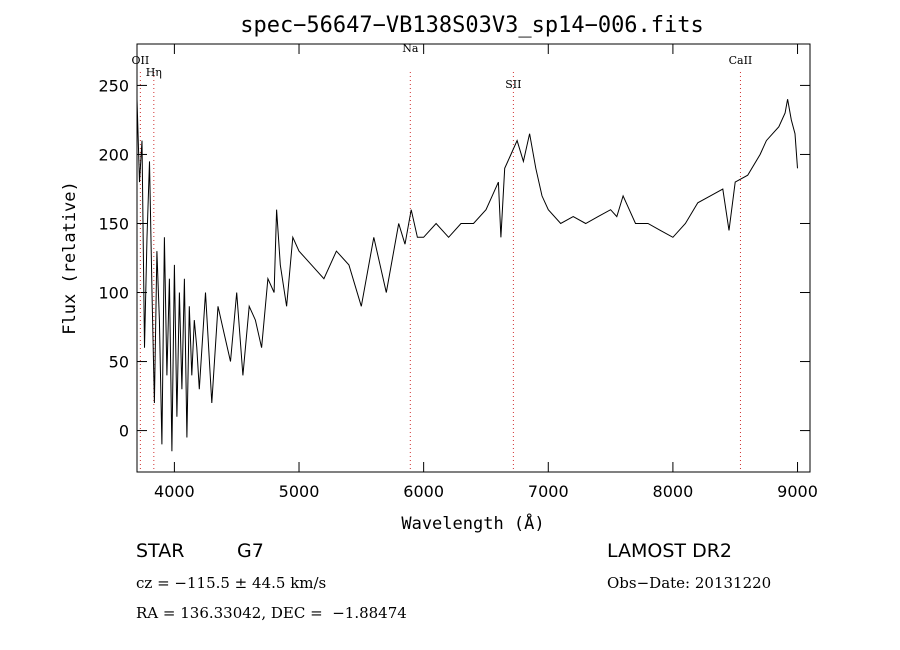 The width and height of the screenshot is (900, 650). What do you see at coordinates (472, 523) in the screenshot?
I see `x-axis-label: Wavelength (Å)` at bounding box center [472, 523].